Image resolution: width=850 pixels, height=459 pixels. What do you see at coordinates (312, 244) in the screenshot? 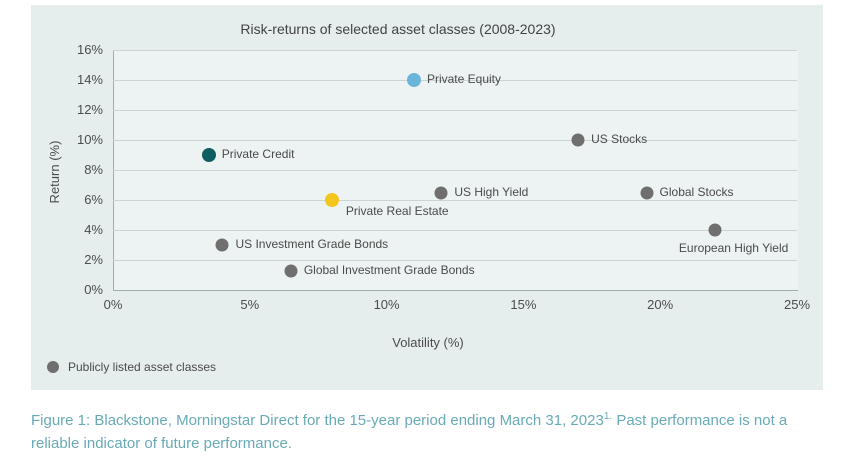
I see `data-point-label-us-investment-grade-bonds: US Investment Grade Bonds` at bounding box center [312, 244].